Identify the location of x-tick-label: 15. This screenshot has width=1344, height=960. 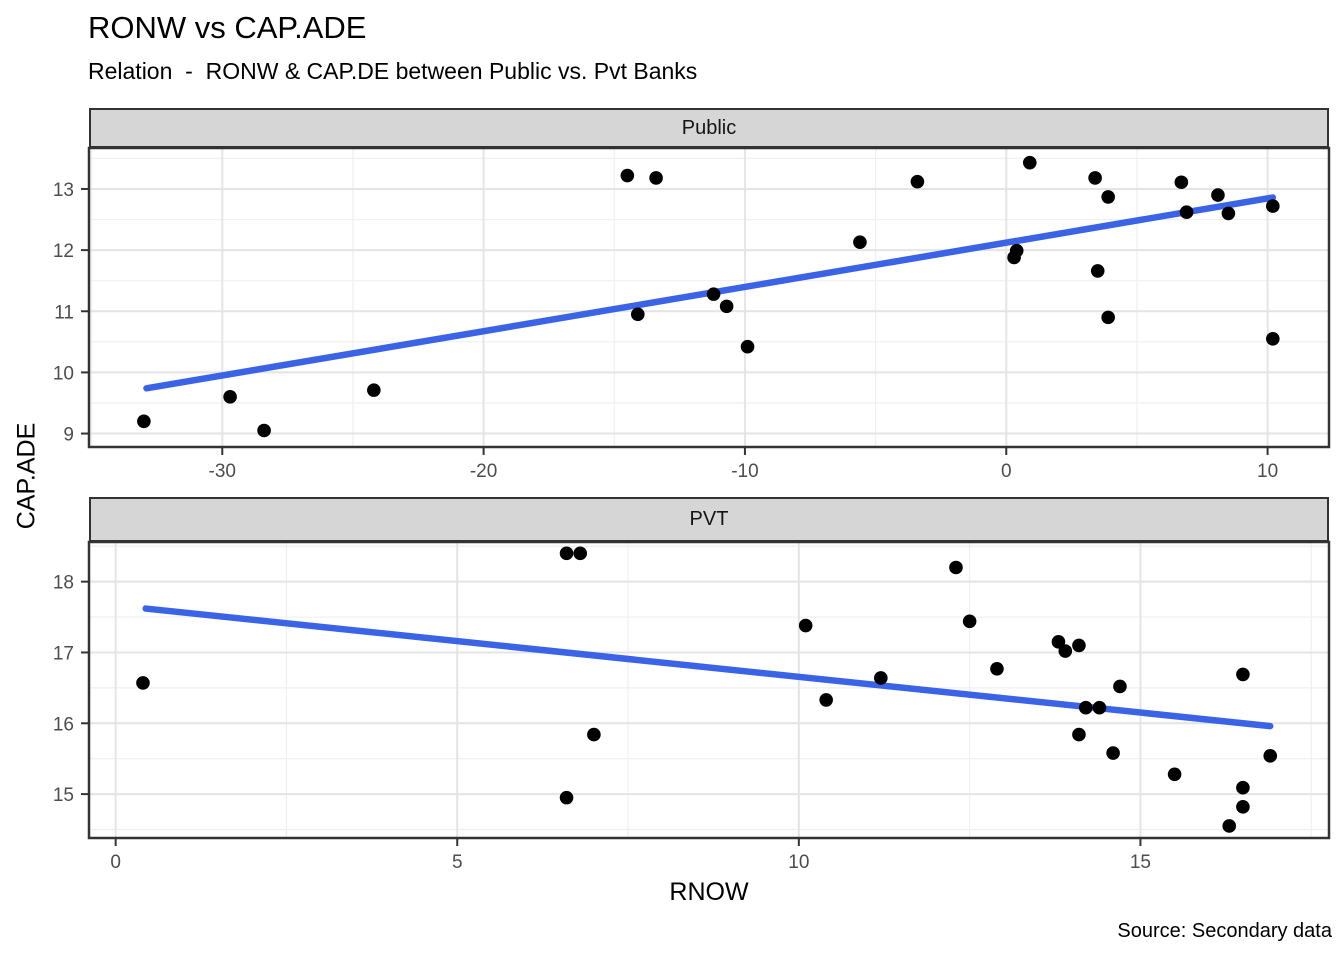
(1140, 862).